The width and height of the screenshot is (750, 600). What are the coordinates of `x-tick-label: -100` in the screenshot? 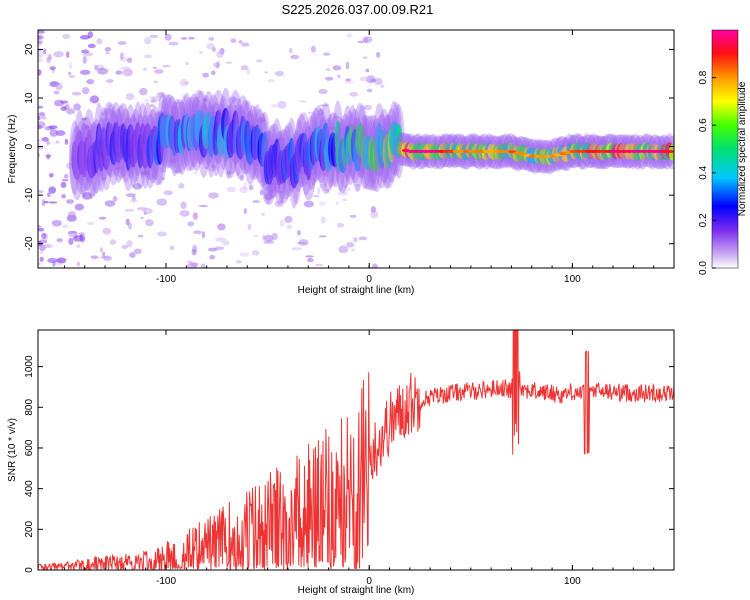 It's located at (166, 279).